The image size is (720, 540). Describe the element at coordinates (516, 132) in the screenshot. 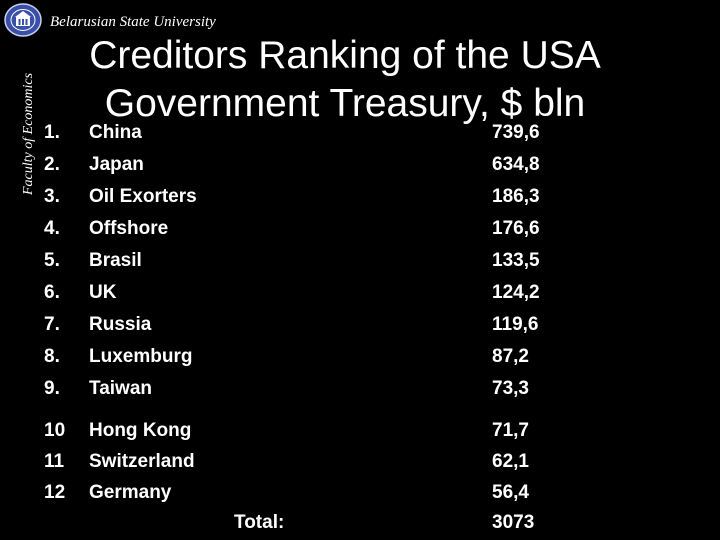

I see `amount-value: 739,6` at that location.